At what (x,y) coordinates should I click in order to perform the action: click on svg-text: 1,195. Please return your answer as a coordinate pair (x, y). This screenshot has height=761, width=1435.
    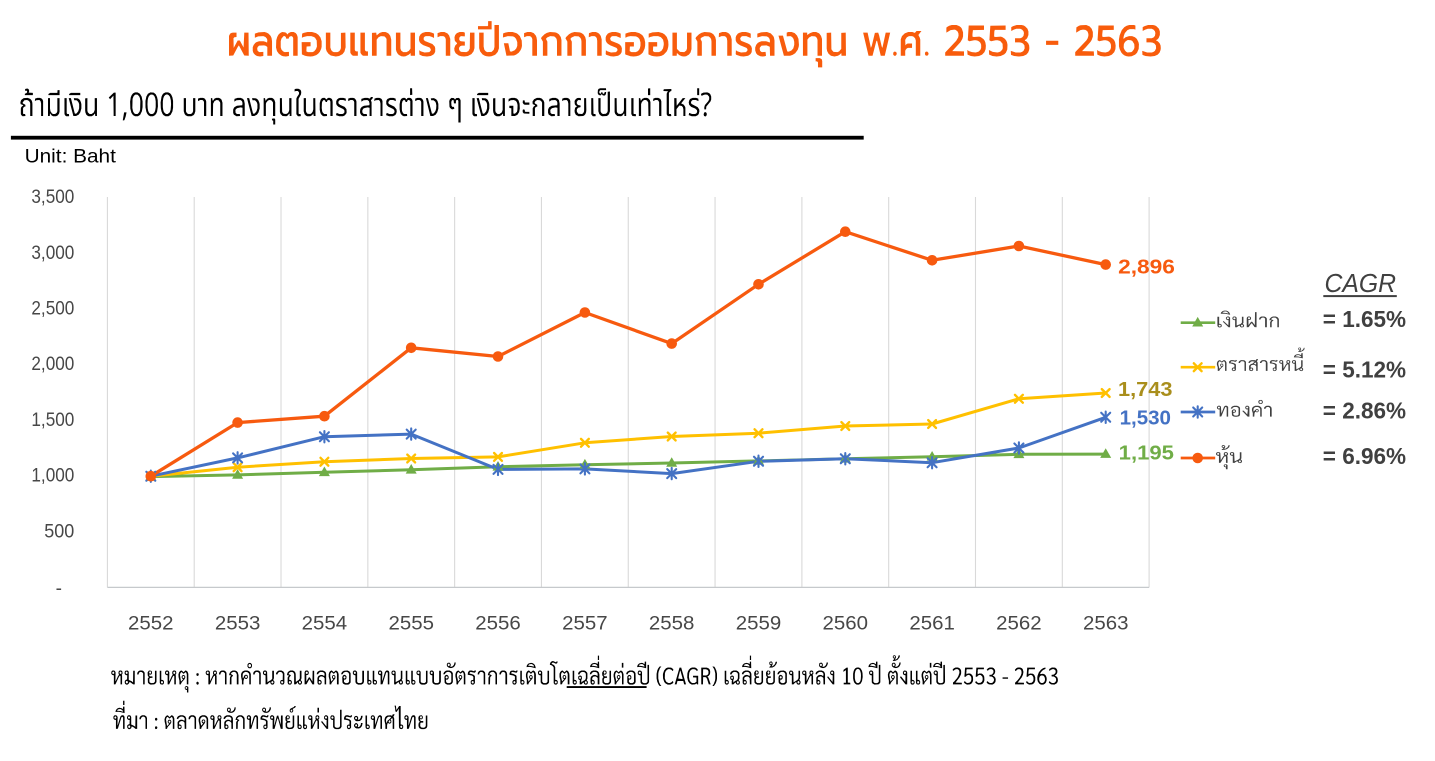
    Looking at the image, I should click on (1146, 453).